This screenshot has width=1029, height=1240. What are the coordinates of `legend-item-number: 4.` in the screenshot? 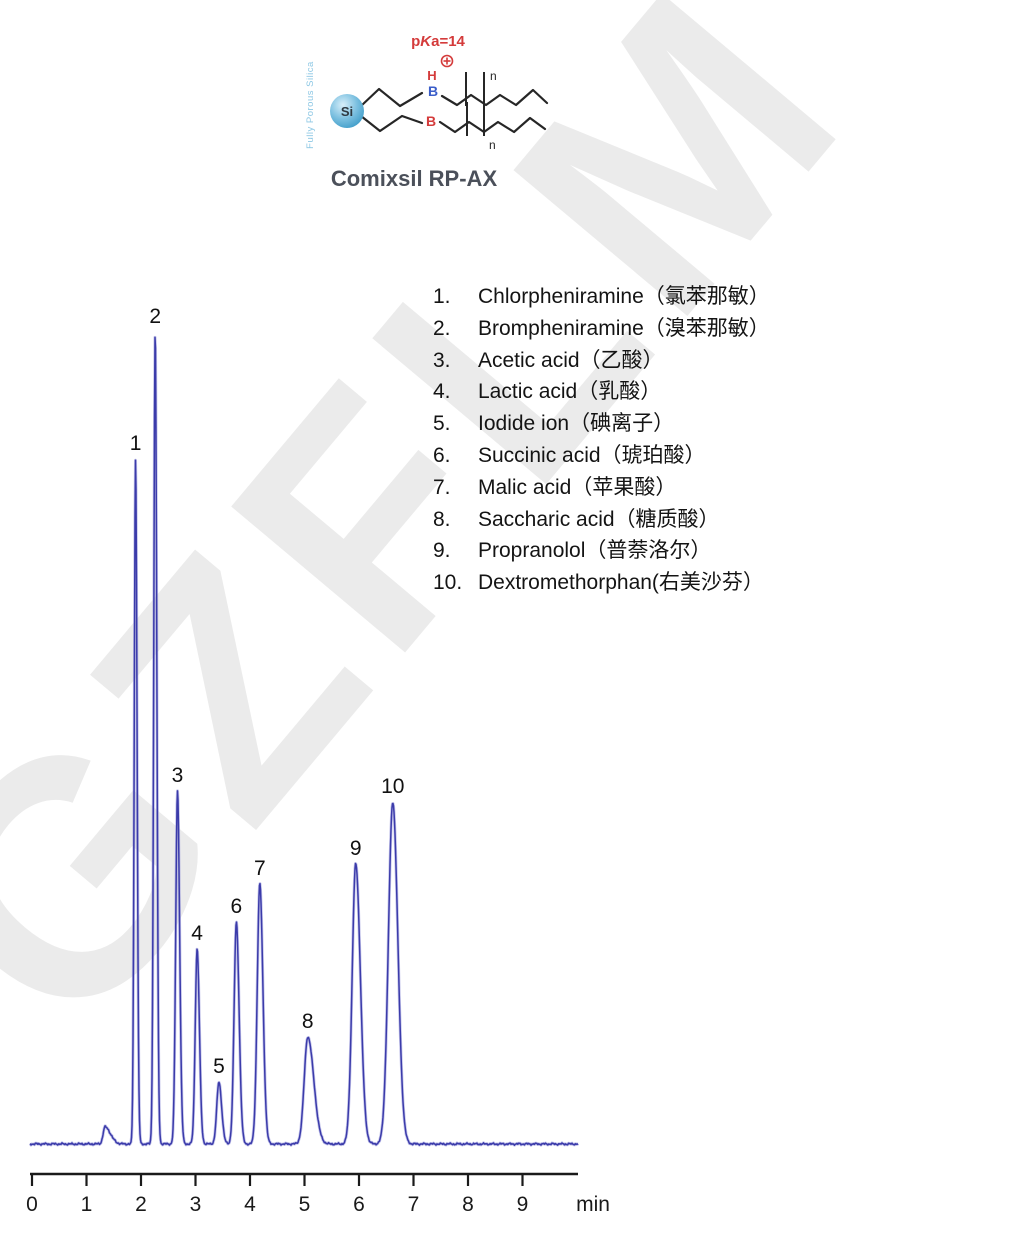 It's located at (442, 392).